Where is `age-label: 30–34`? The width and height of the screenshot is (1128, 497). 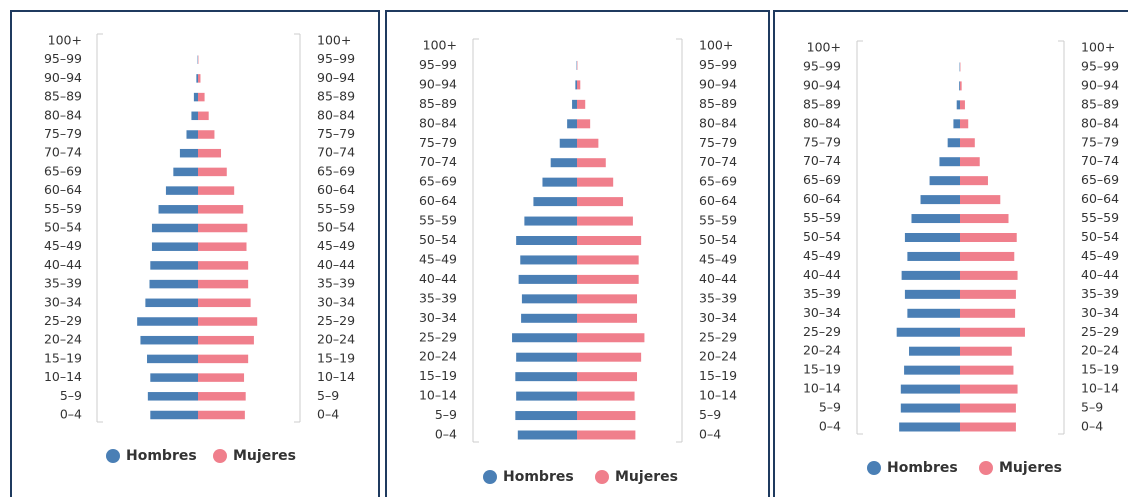 age-label: 30–34 is located at coordinates (718, 317).